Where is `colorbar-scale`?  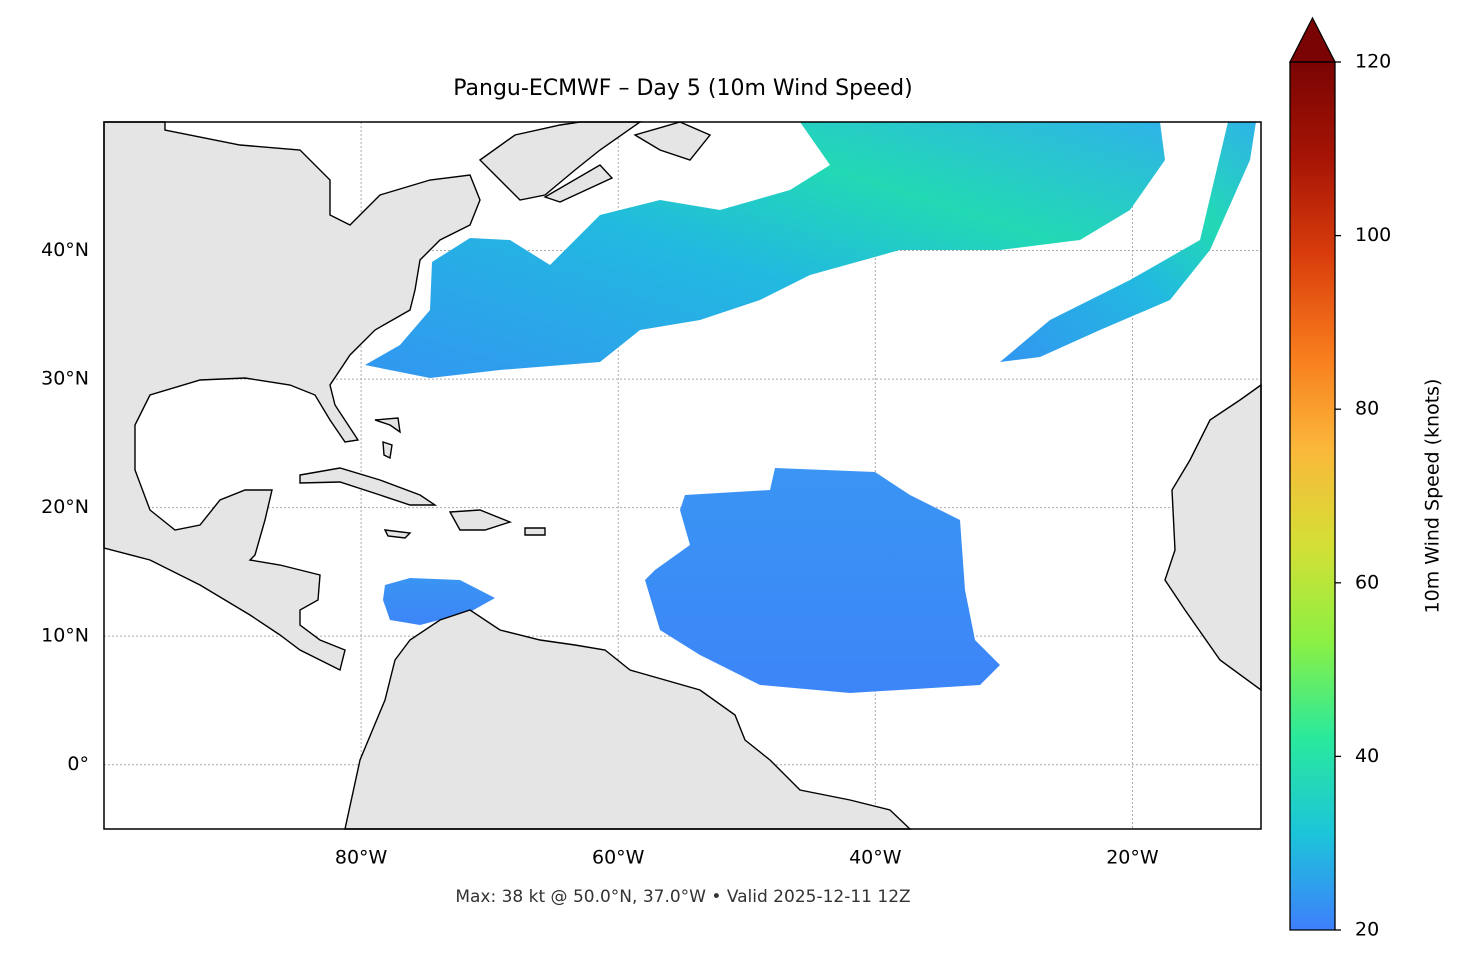
colorbar-scale is located at coordinates (1312, 496).